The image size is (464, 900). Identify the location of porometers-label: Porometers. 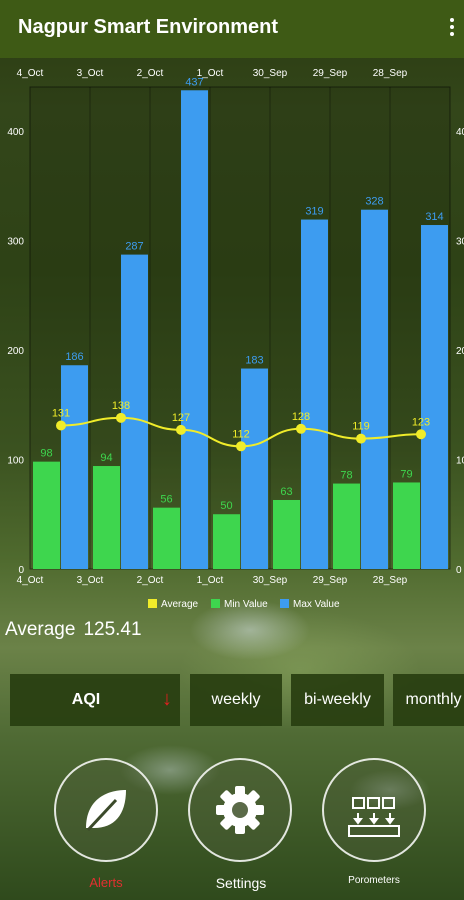
(374, 880).